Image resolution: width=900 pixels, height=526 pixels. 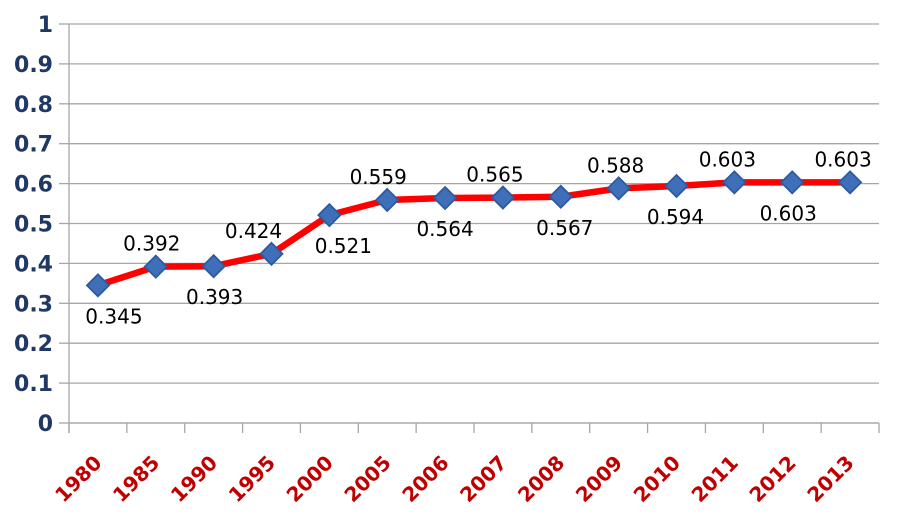 What do you see at coordinates (675, 217) in the screenshot?
I see `data-label: 0.594` at bounding box center [675, 217].